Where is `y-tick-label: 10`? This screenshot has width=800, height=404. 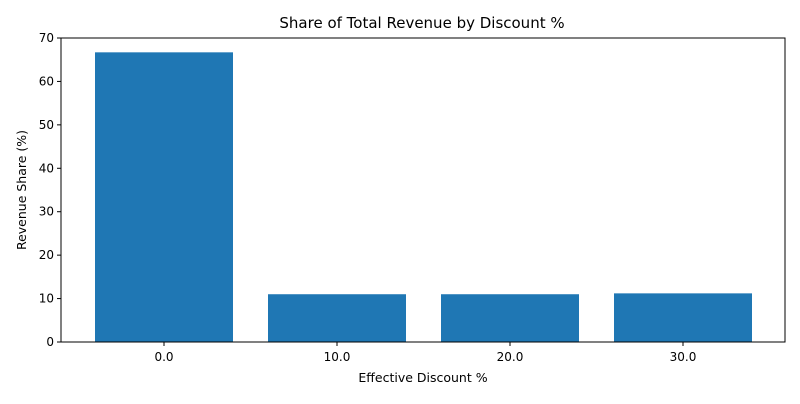 y-tick-label: 10 is located at coordinates (46, 299).